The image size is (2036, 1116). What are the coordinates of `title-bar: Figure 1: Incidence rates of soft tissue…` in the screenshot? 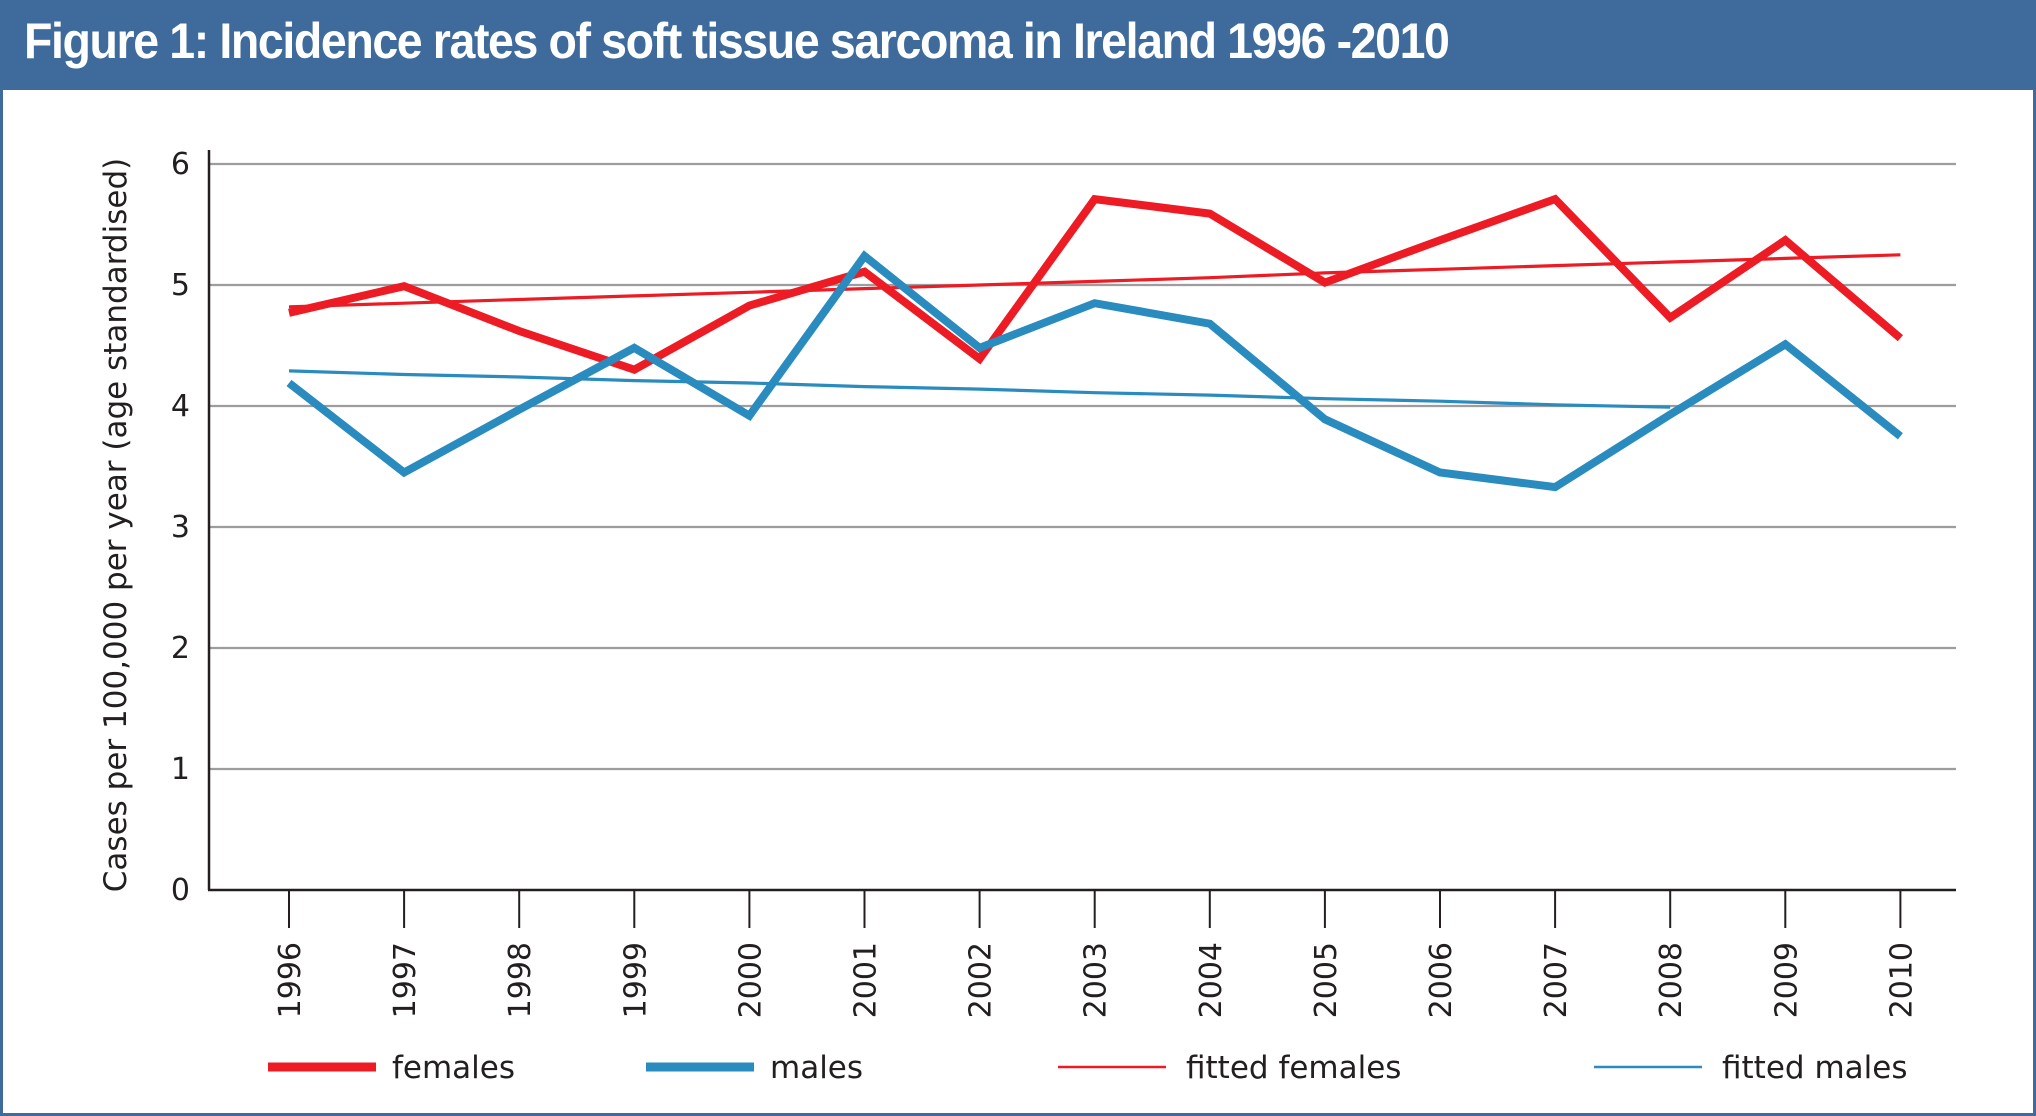 It's located at (1018, 45).